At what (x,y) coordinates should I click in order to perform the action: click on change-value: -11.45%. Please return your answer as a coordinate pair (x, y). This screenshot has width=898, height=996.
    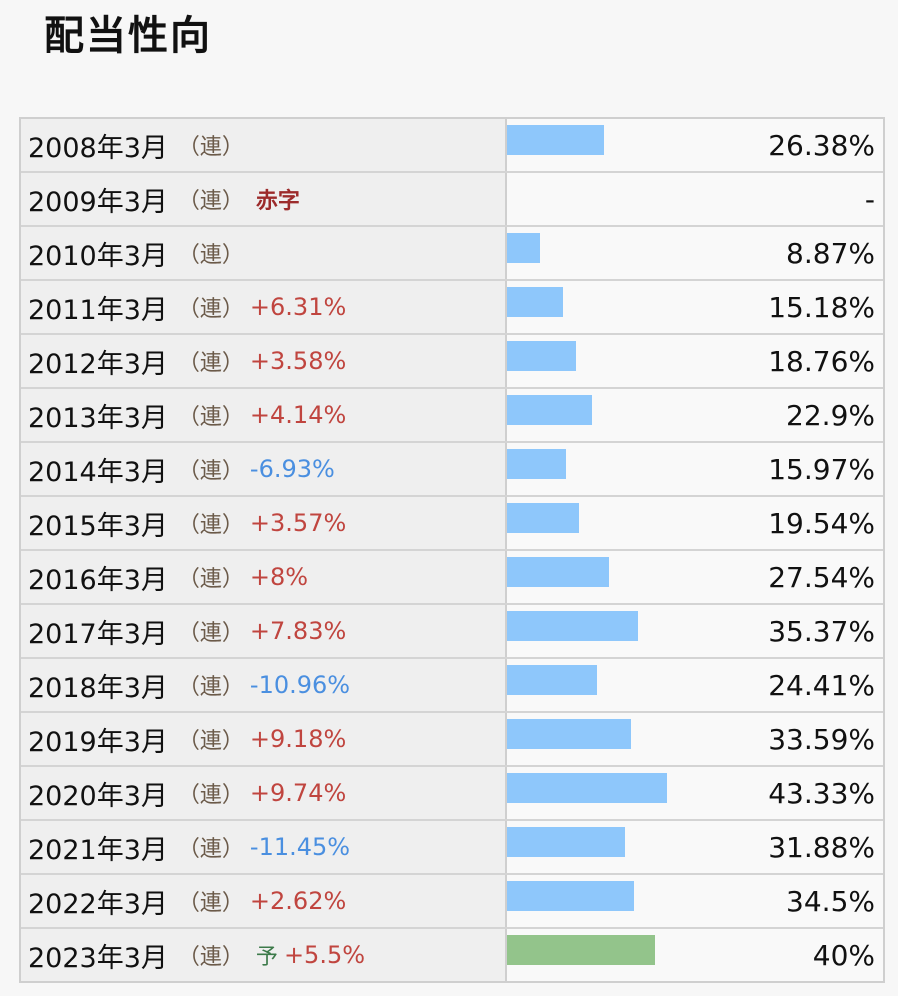
    Looking at the image, I should click on (300, 847).